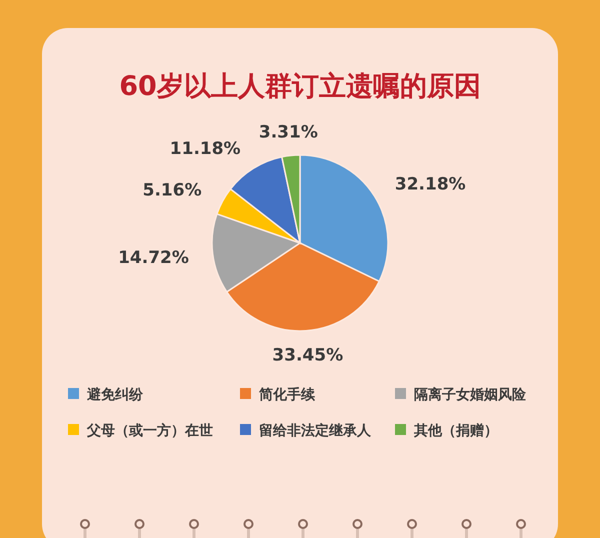 The height and width of the screenshot is (538, 600). What do you see at coordinates (287, 394) in the screenshot?
I see `legend-label: 简化手续` at bounding box center [287, 394].